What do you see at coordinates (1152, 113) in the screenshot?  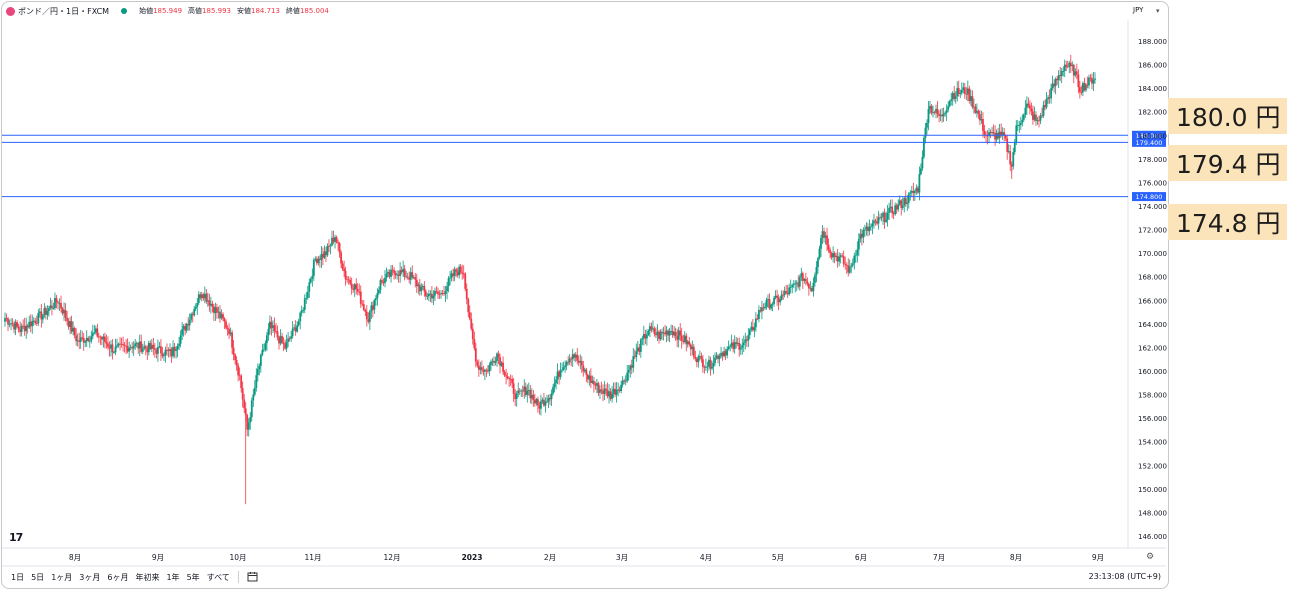 I see `y-tick-label: 182.000` at bounding box center [1152, 113].